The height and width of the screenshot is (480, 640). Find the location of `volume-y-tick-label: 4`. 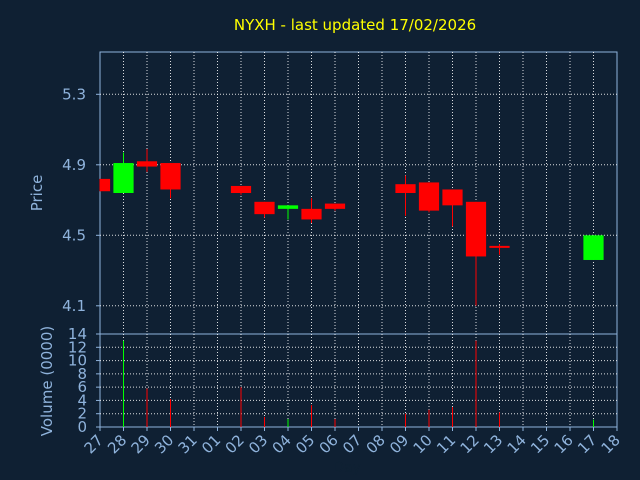

volume-y-tick-label: 4 is located at coordinates (82, 400).